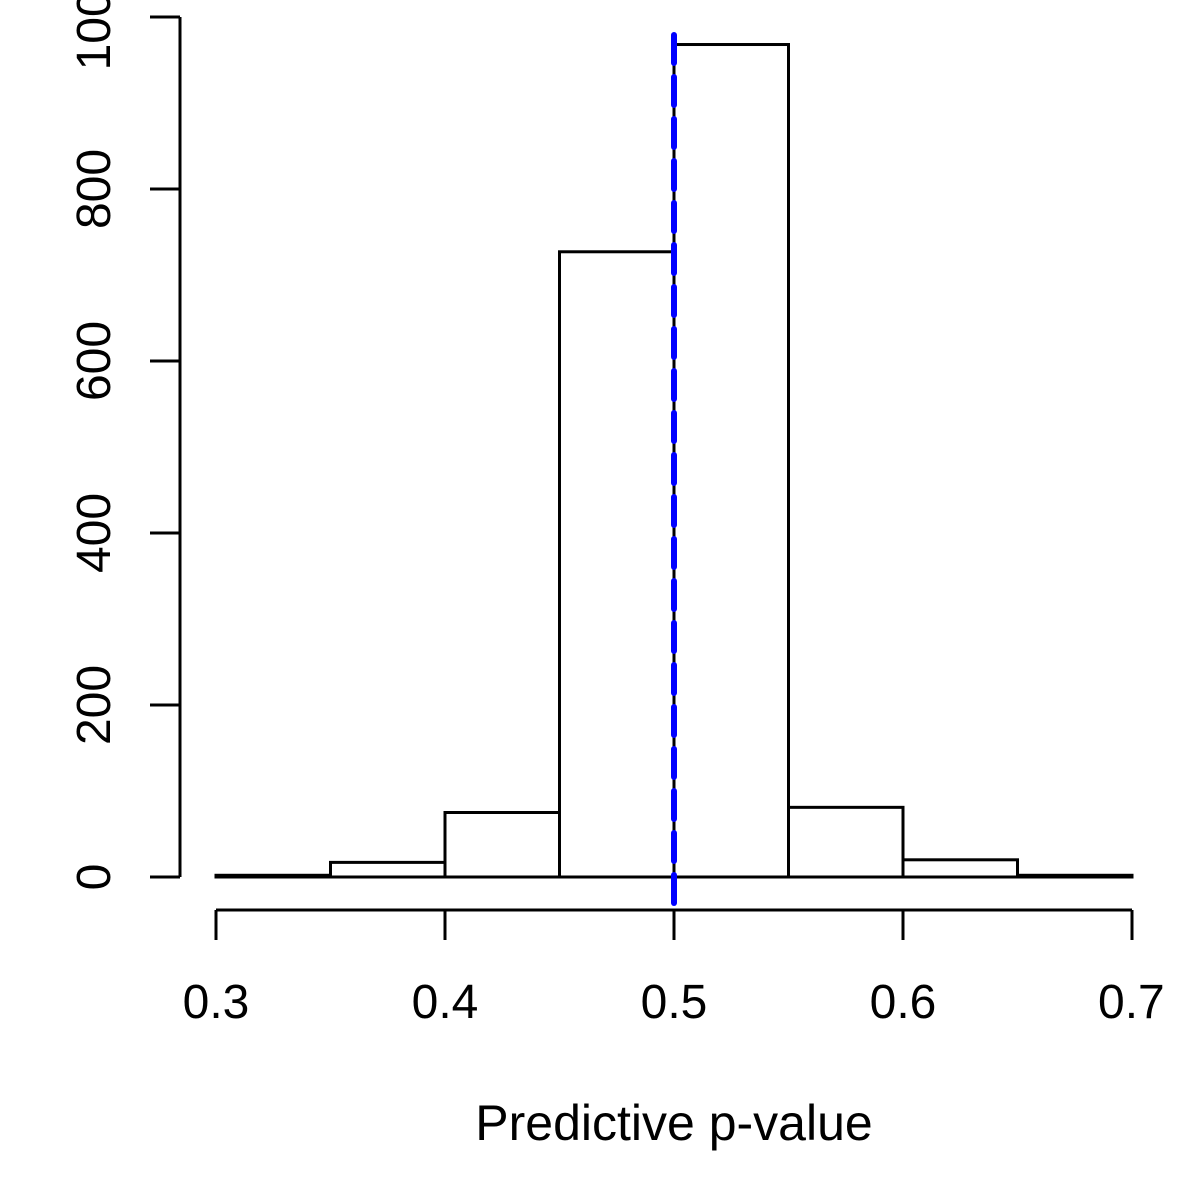 This screenshot has height=1181, width=1181. What do you see at coordinates (674, 968) in the screenshot?
I see `x-axis: 0.3 0.4 0.5 0.6 0.7` at bounding box center [674, 968].